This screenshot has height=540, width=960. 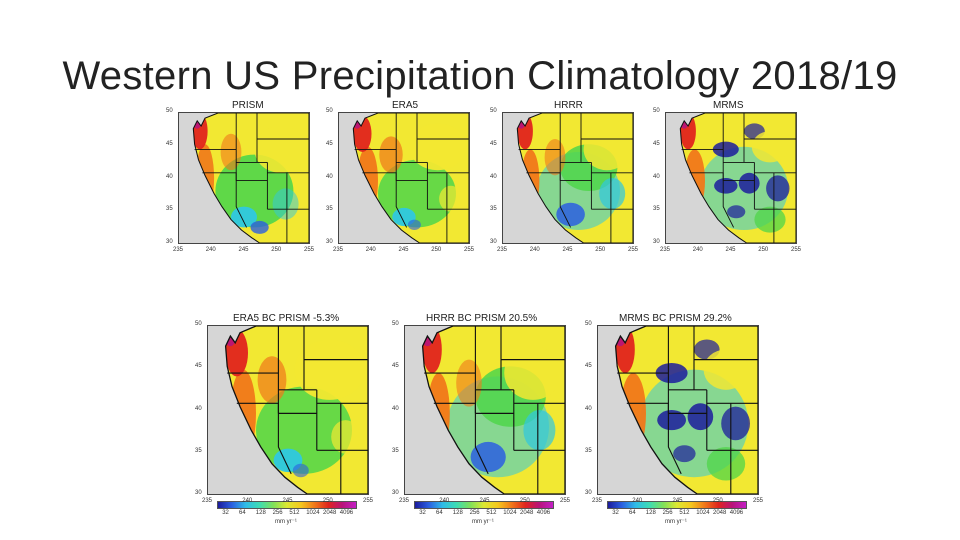 What do you see at coordinates (615, 513) in the screenshot?
I see `colorbar-tick-label: 32` at bounding box center [615, 513].